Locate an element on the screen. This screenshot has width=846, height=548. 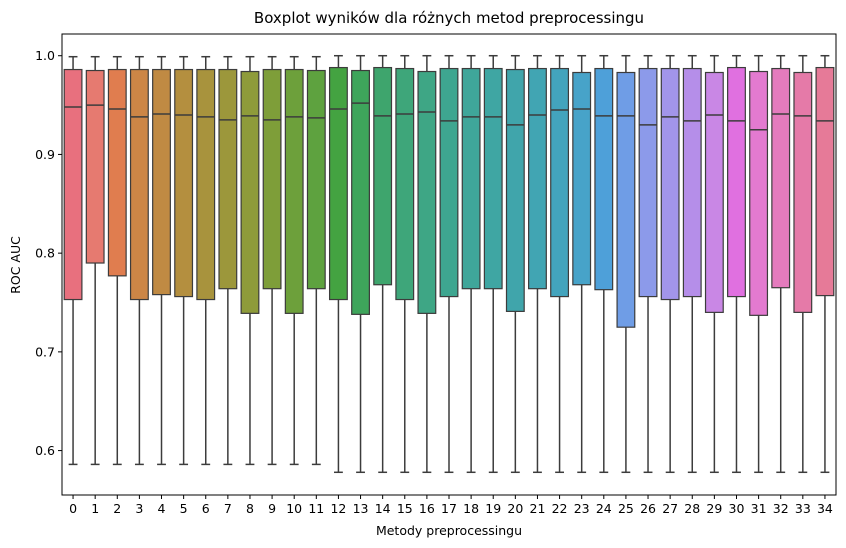
x-tick-label: 26 is located at coordinates (648, 508).